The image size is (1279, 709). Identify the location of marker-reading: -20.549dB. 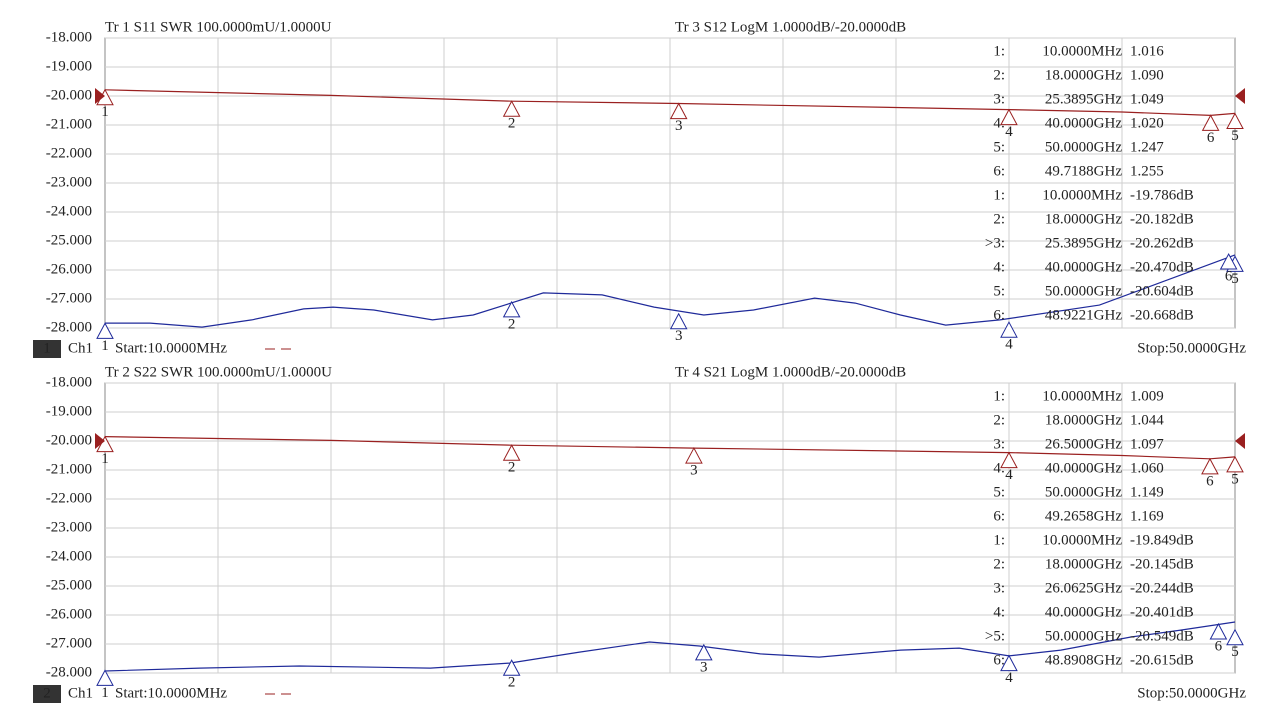
(1162, 636).